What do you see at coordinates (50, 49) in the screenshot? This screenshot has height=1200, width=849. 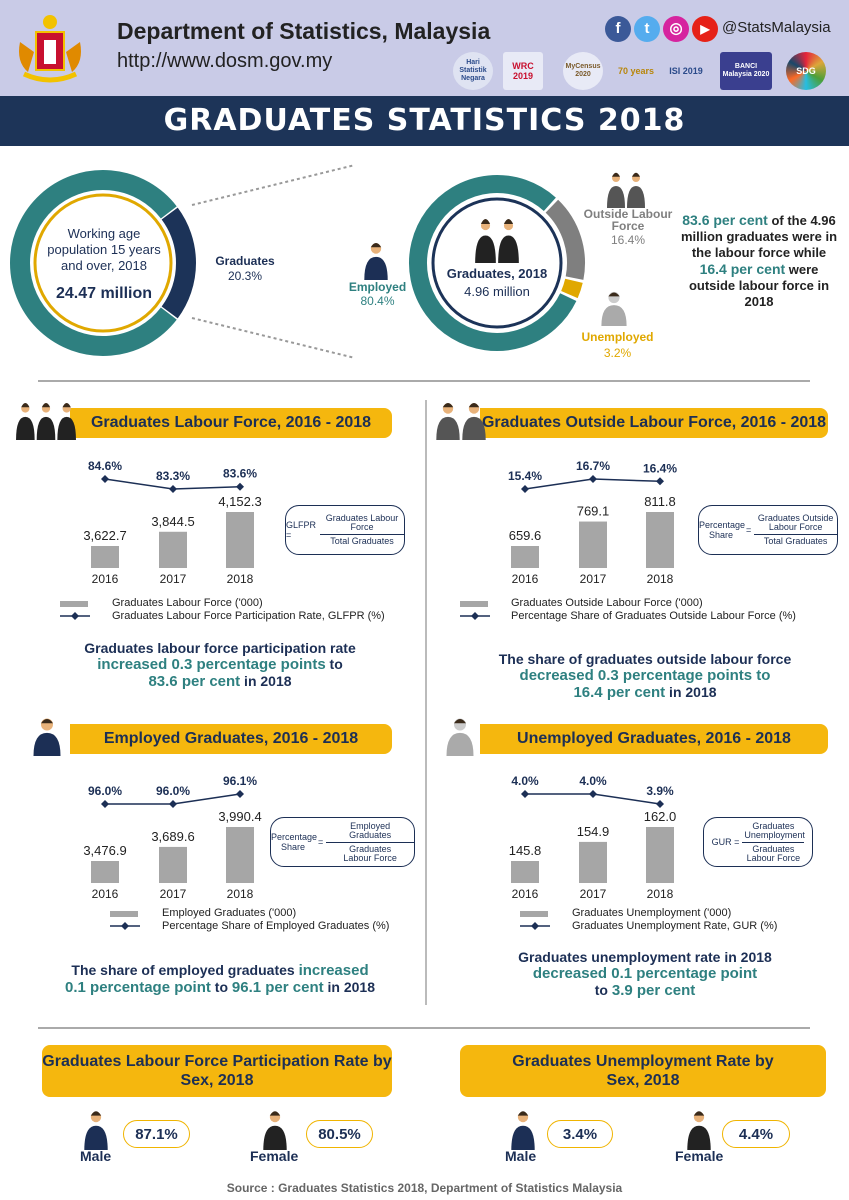 I see `coat-of-arms-logo` at bounding box center [50, 49].